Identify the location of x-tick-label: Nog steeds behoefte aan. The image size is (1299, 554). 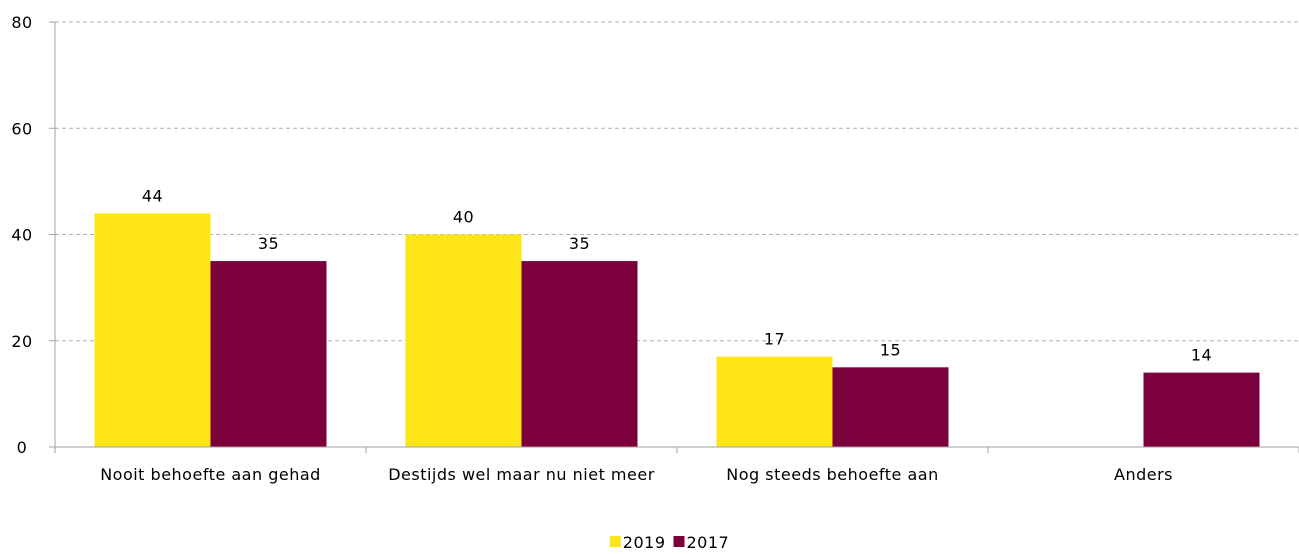
(832, 474).